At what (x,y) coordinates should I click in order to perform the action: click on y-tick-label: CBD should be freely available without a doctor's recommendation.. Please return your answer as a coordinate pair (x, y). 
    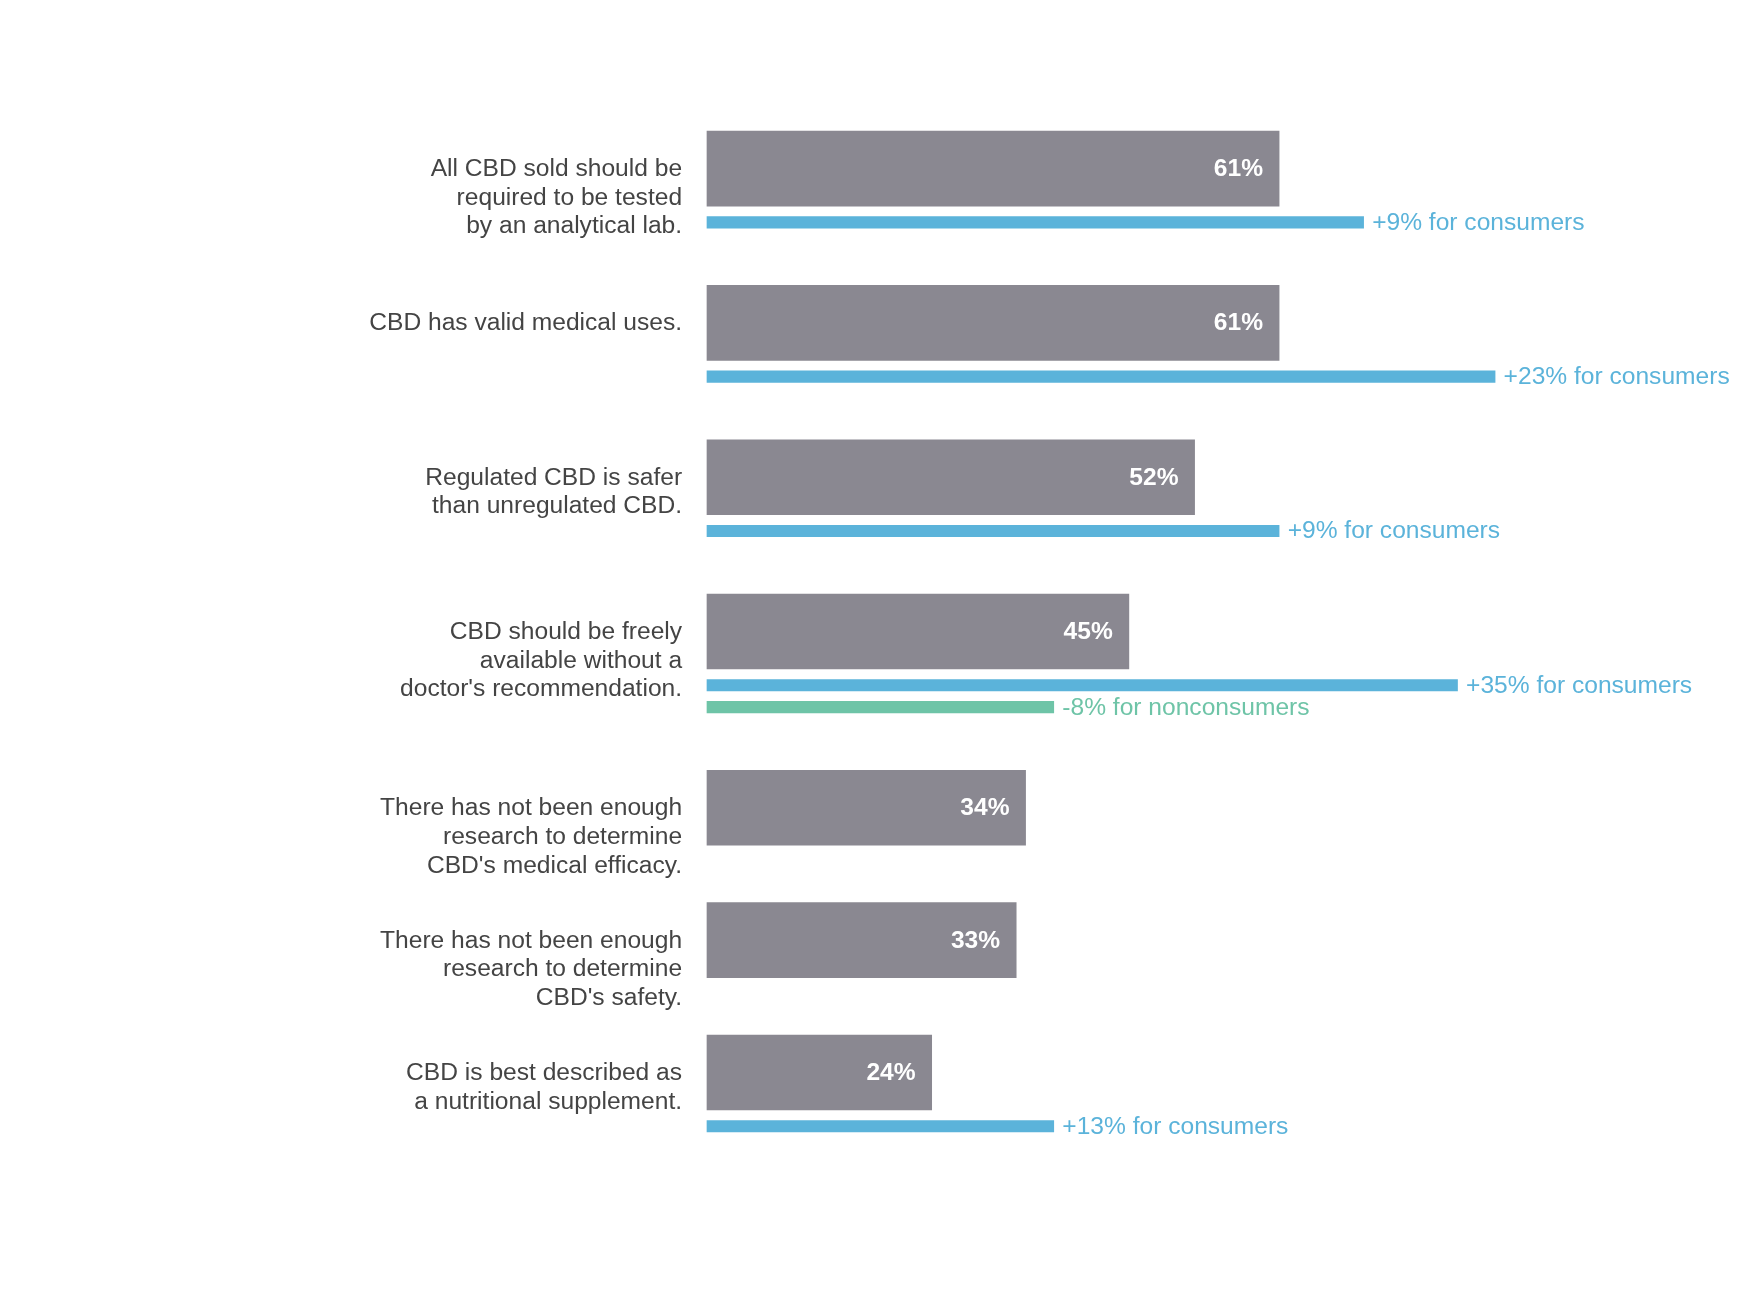
    Looking at the image, I should click on (541, 659).